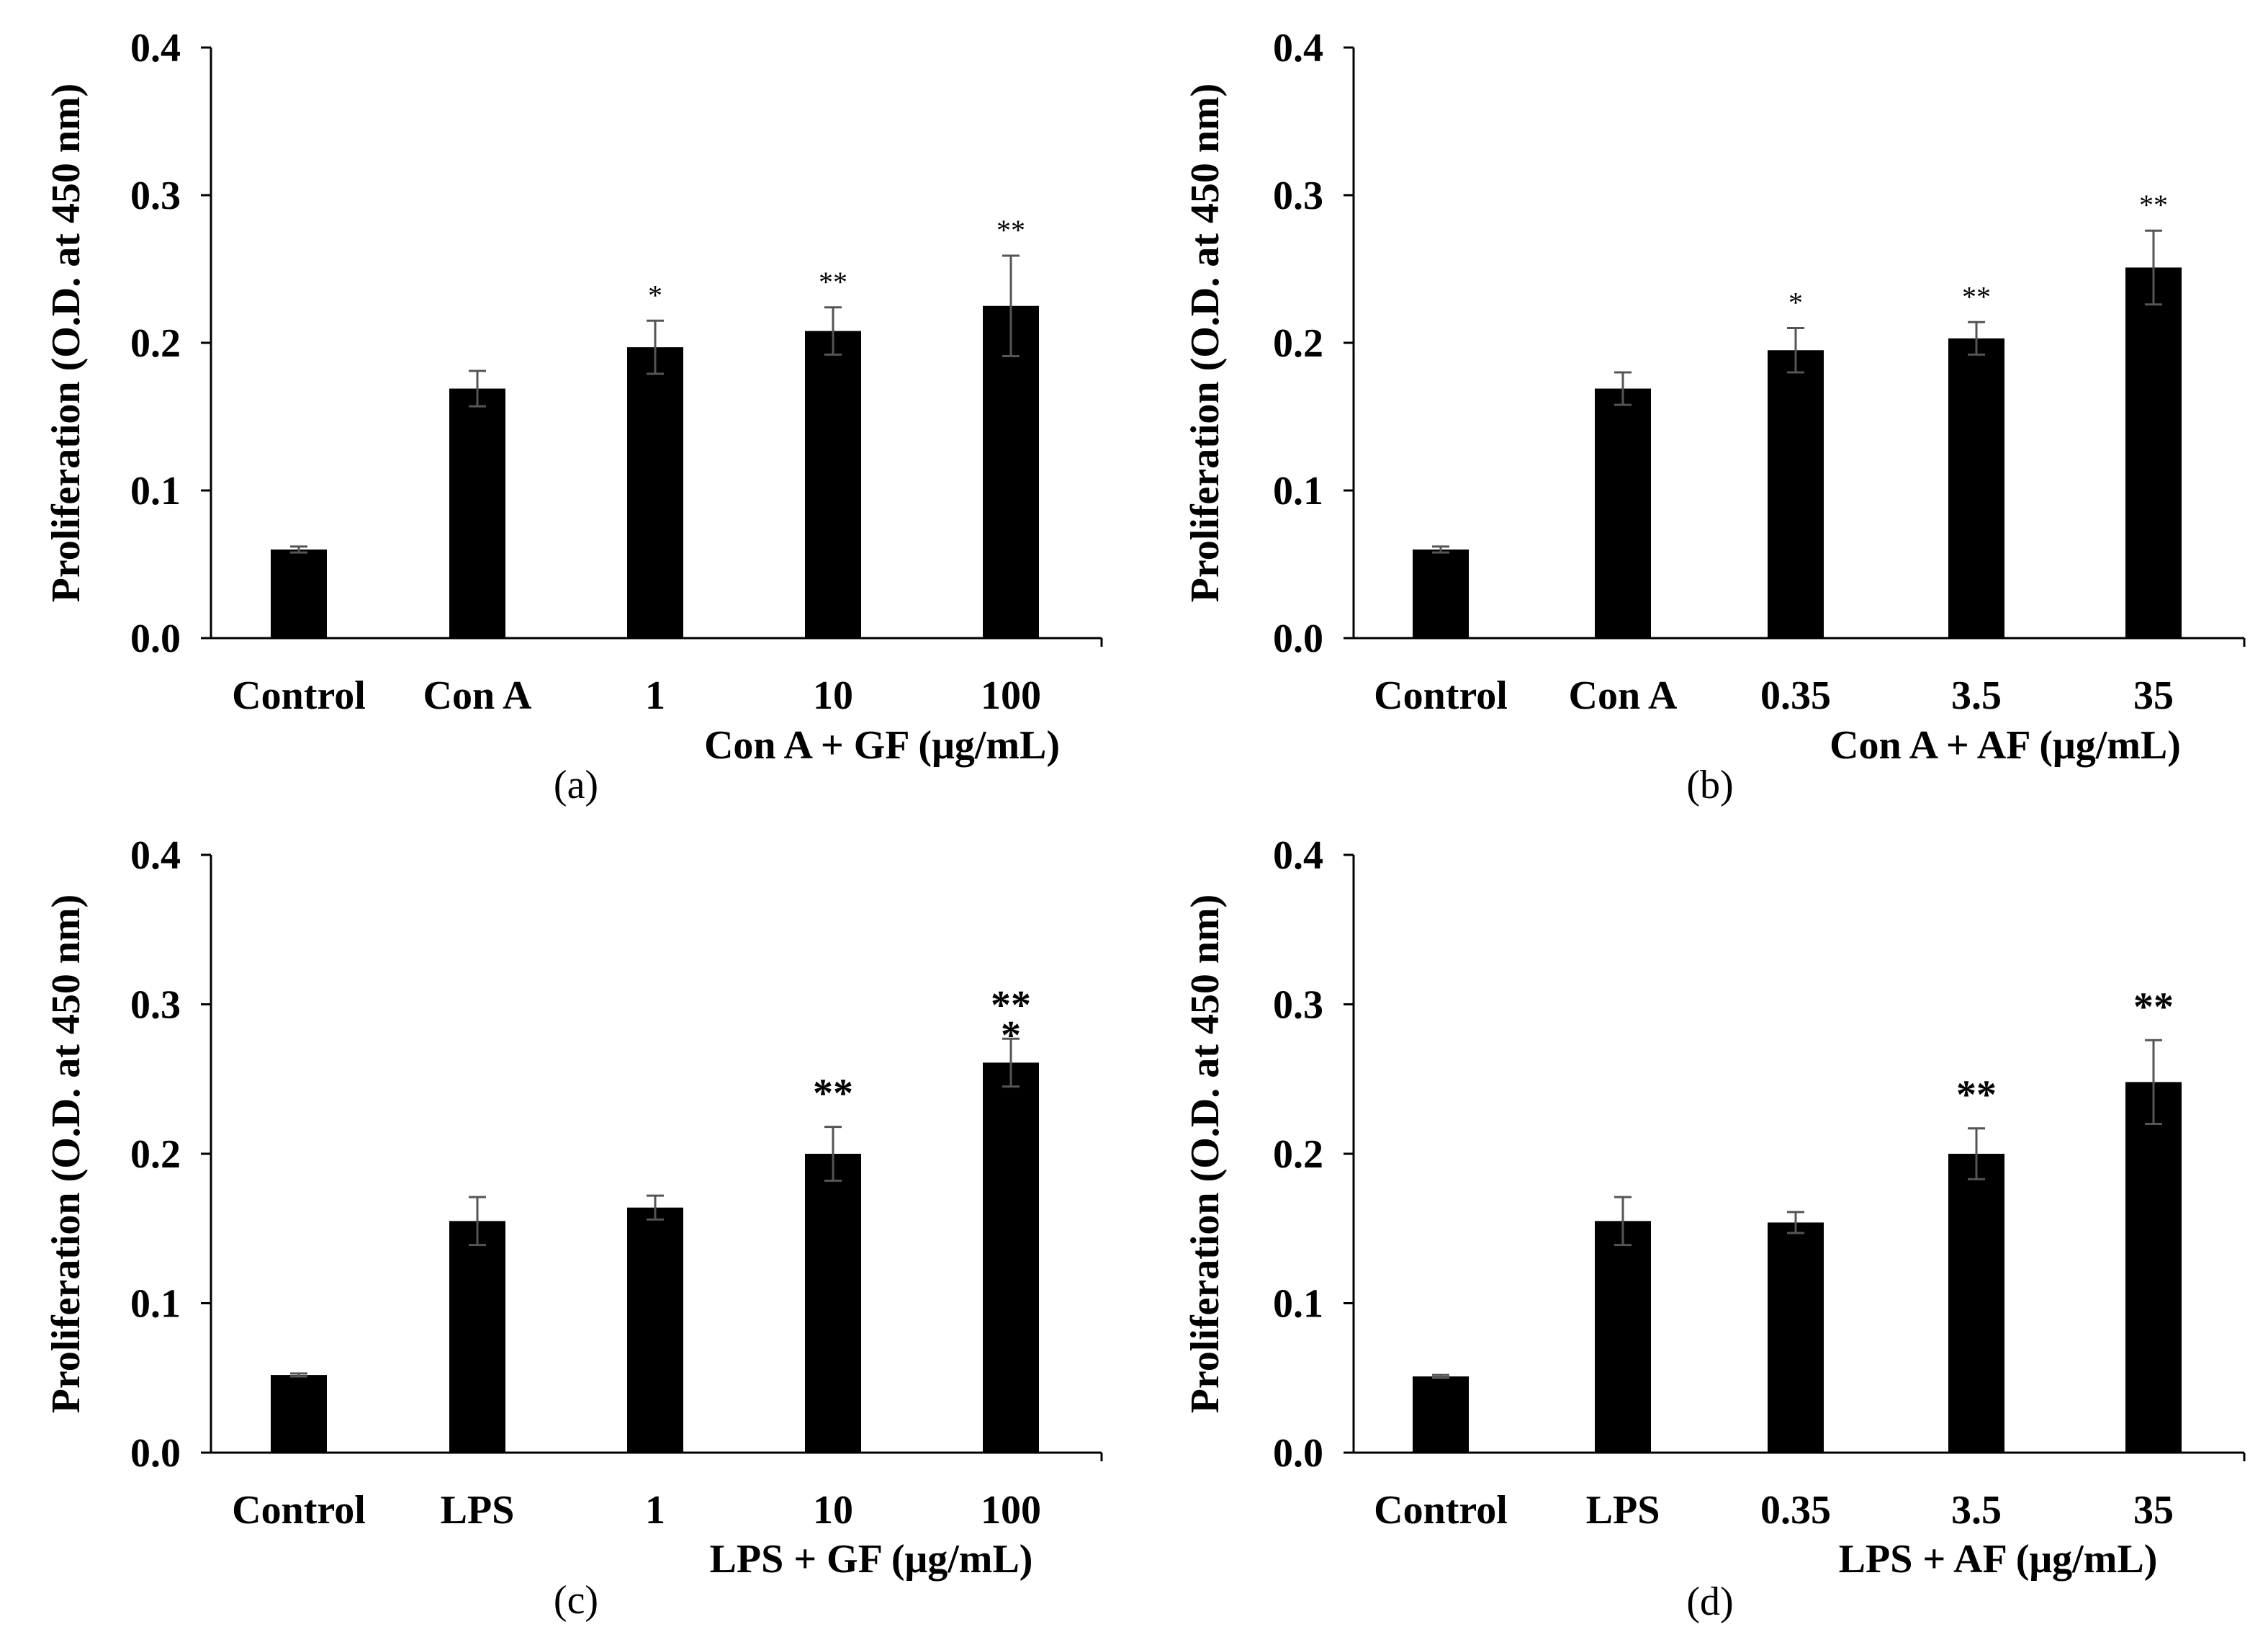 The image size is (2268, 1650). What do you see at coordinates (1709, 785) in the screenshot?
I see `panel-label: (b)` at bounding box center [1709, 785].